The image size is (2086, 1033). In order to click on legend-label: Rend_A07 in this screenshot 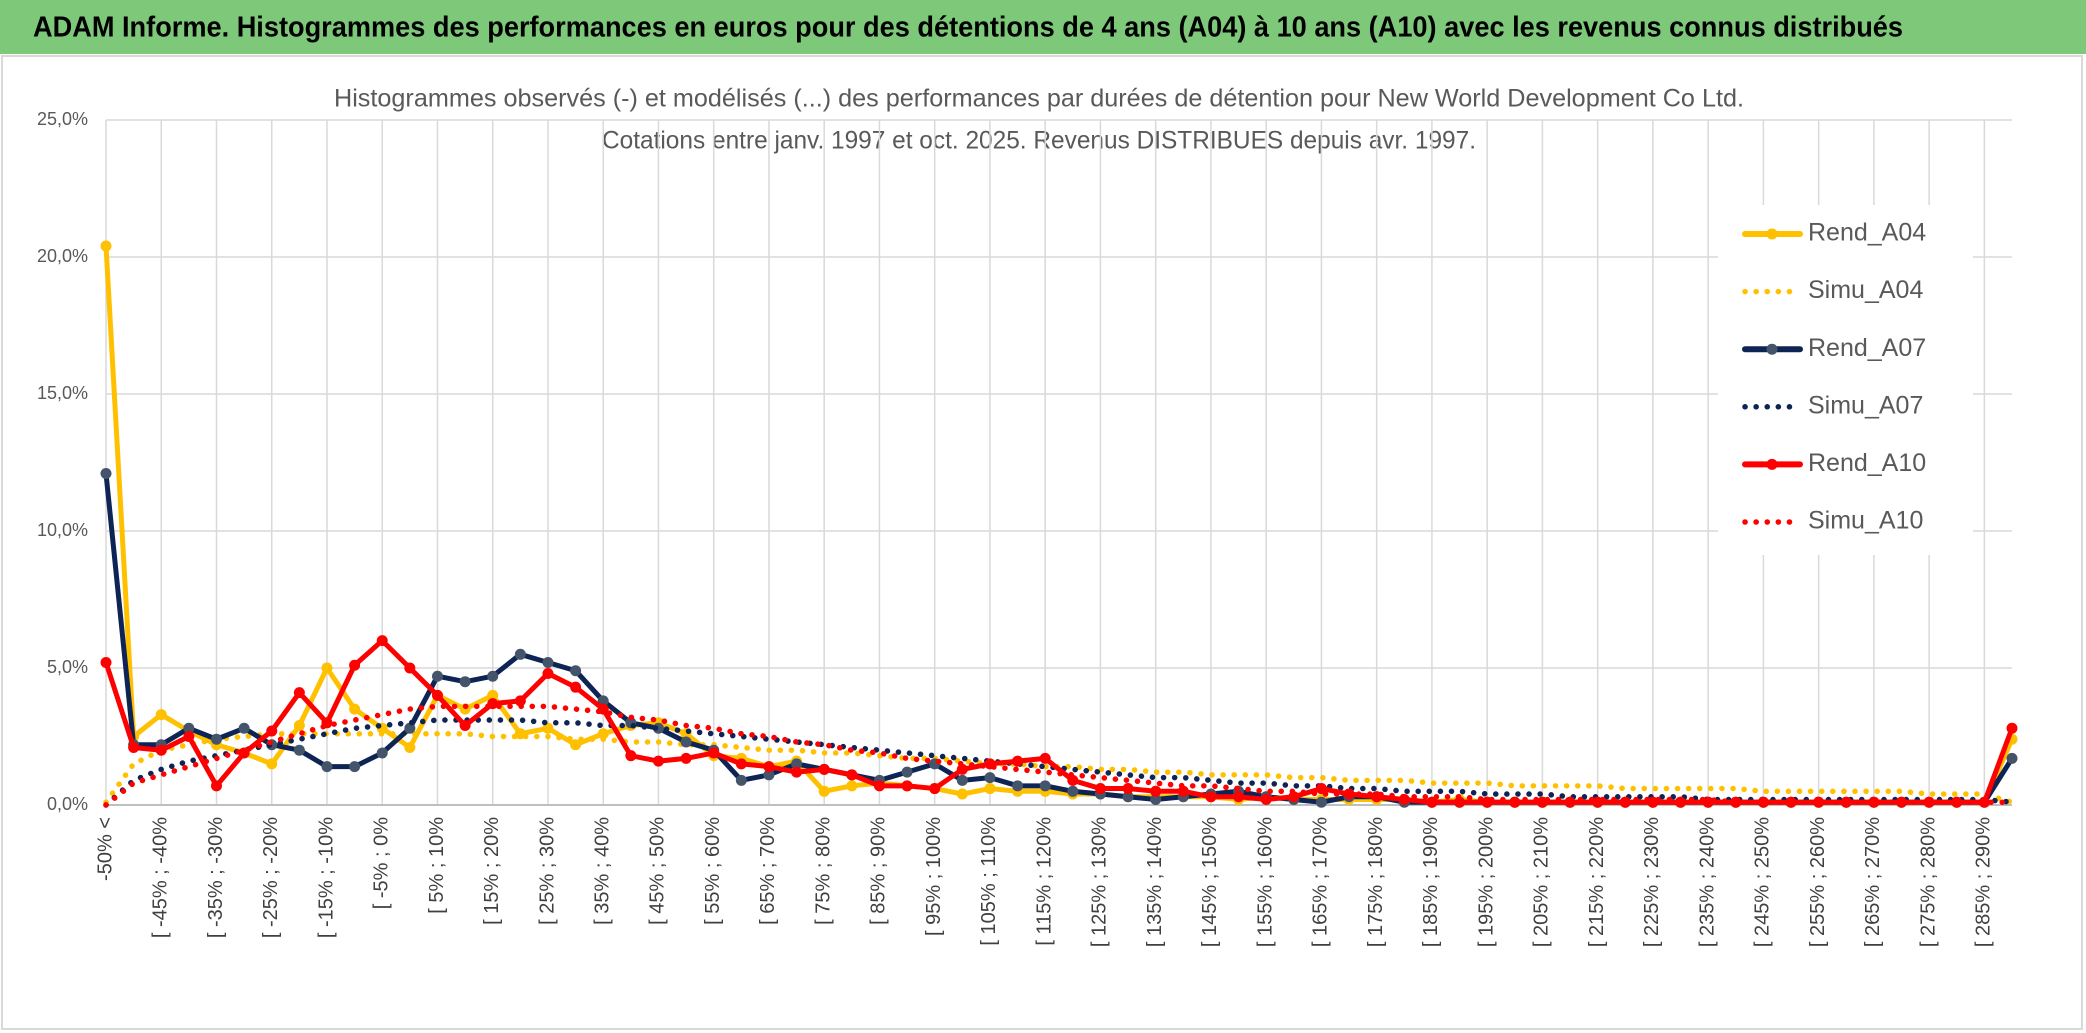, I will do `click(1867, 348)`.